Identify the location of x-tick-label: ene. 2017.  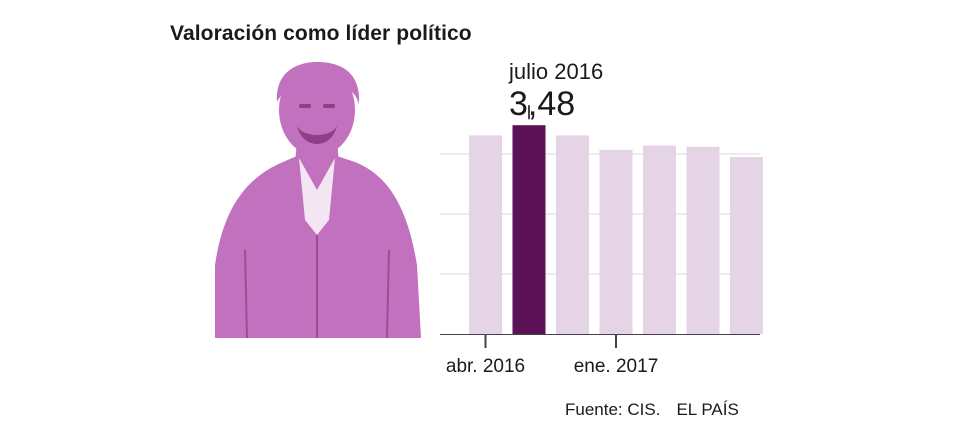
(616, 366).